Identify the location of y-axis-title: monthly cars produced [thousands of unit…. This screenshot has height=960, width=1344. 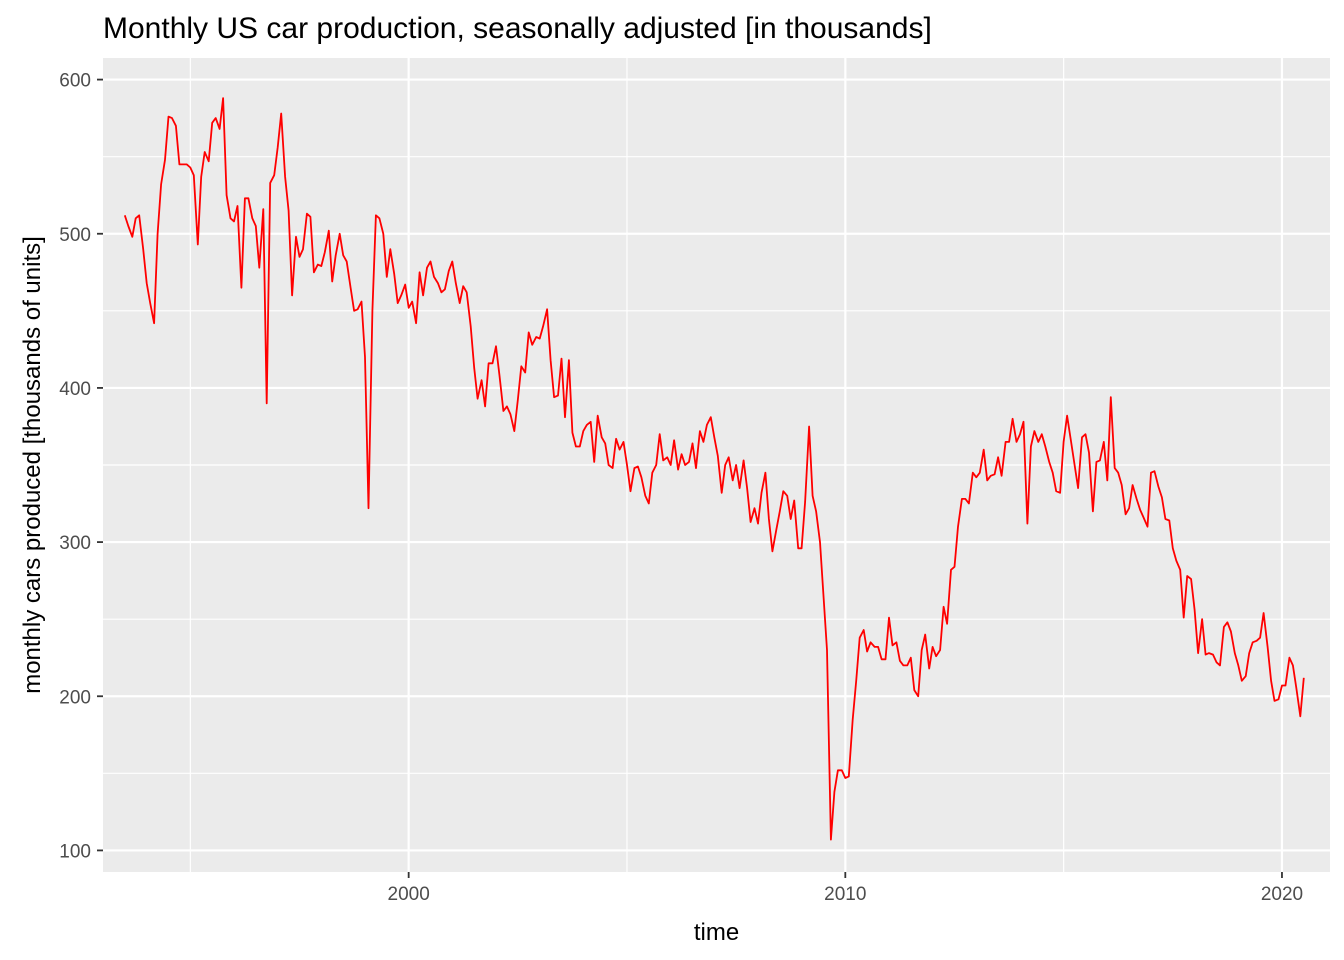
(32, 465).